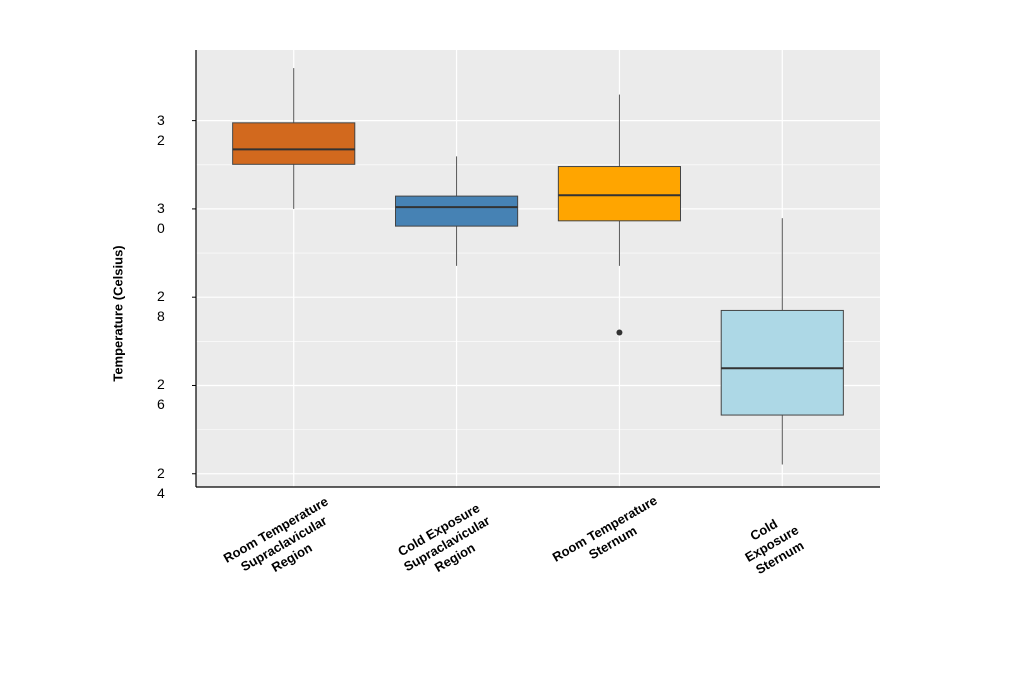 The image size is (1024, 696). Describe the element at coordinates (619, 332) in the screenshot. I see `outlier` at that location.